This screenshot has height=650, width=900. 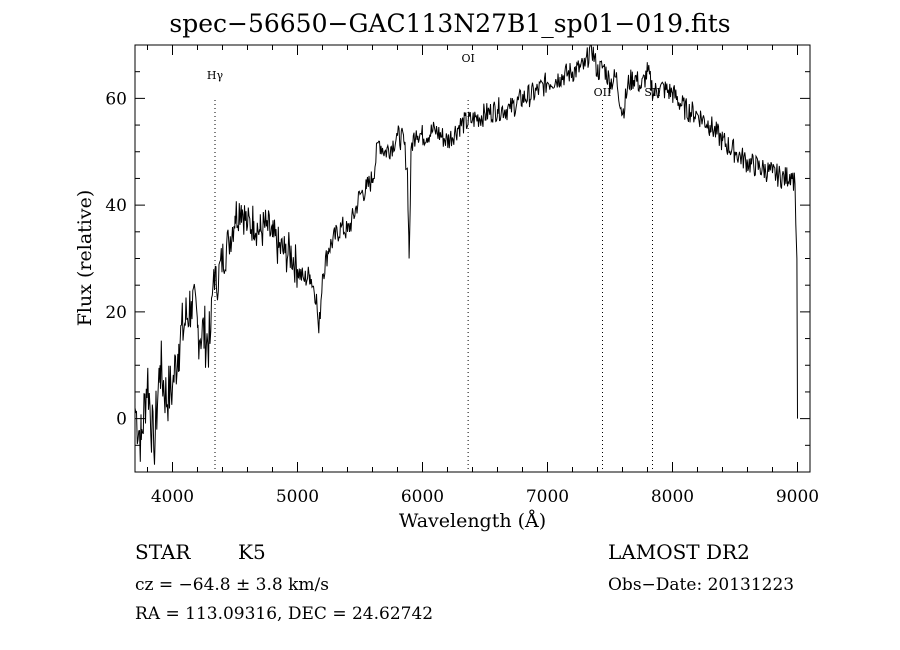 I want to click on y-tick-label: 20, so click(x=116, y=313).